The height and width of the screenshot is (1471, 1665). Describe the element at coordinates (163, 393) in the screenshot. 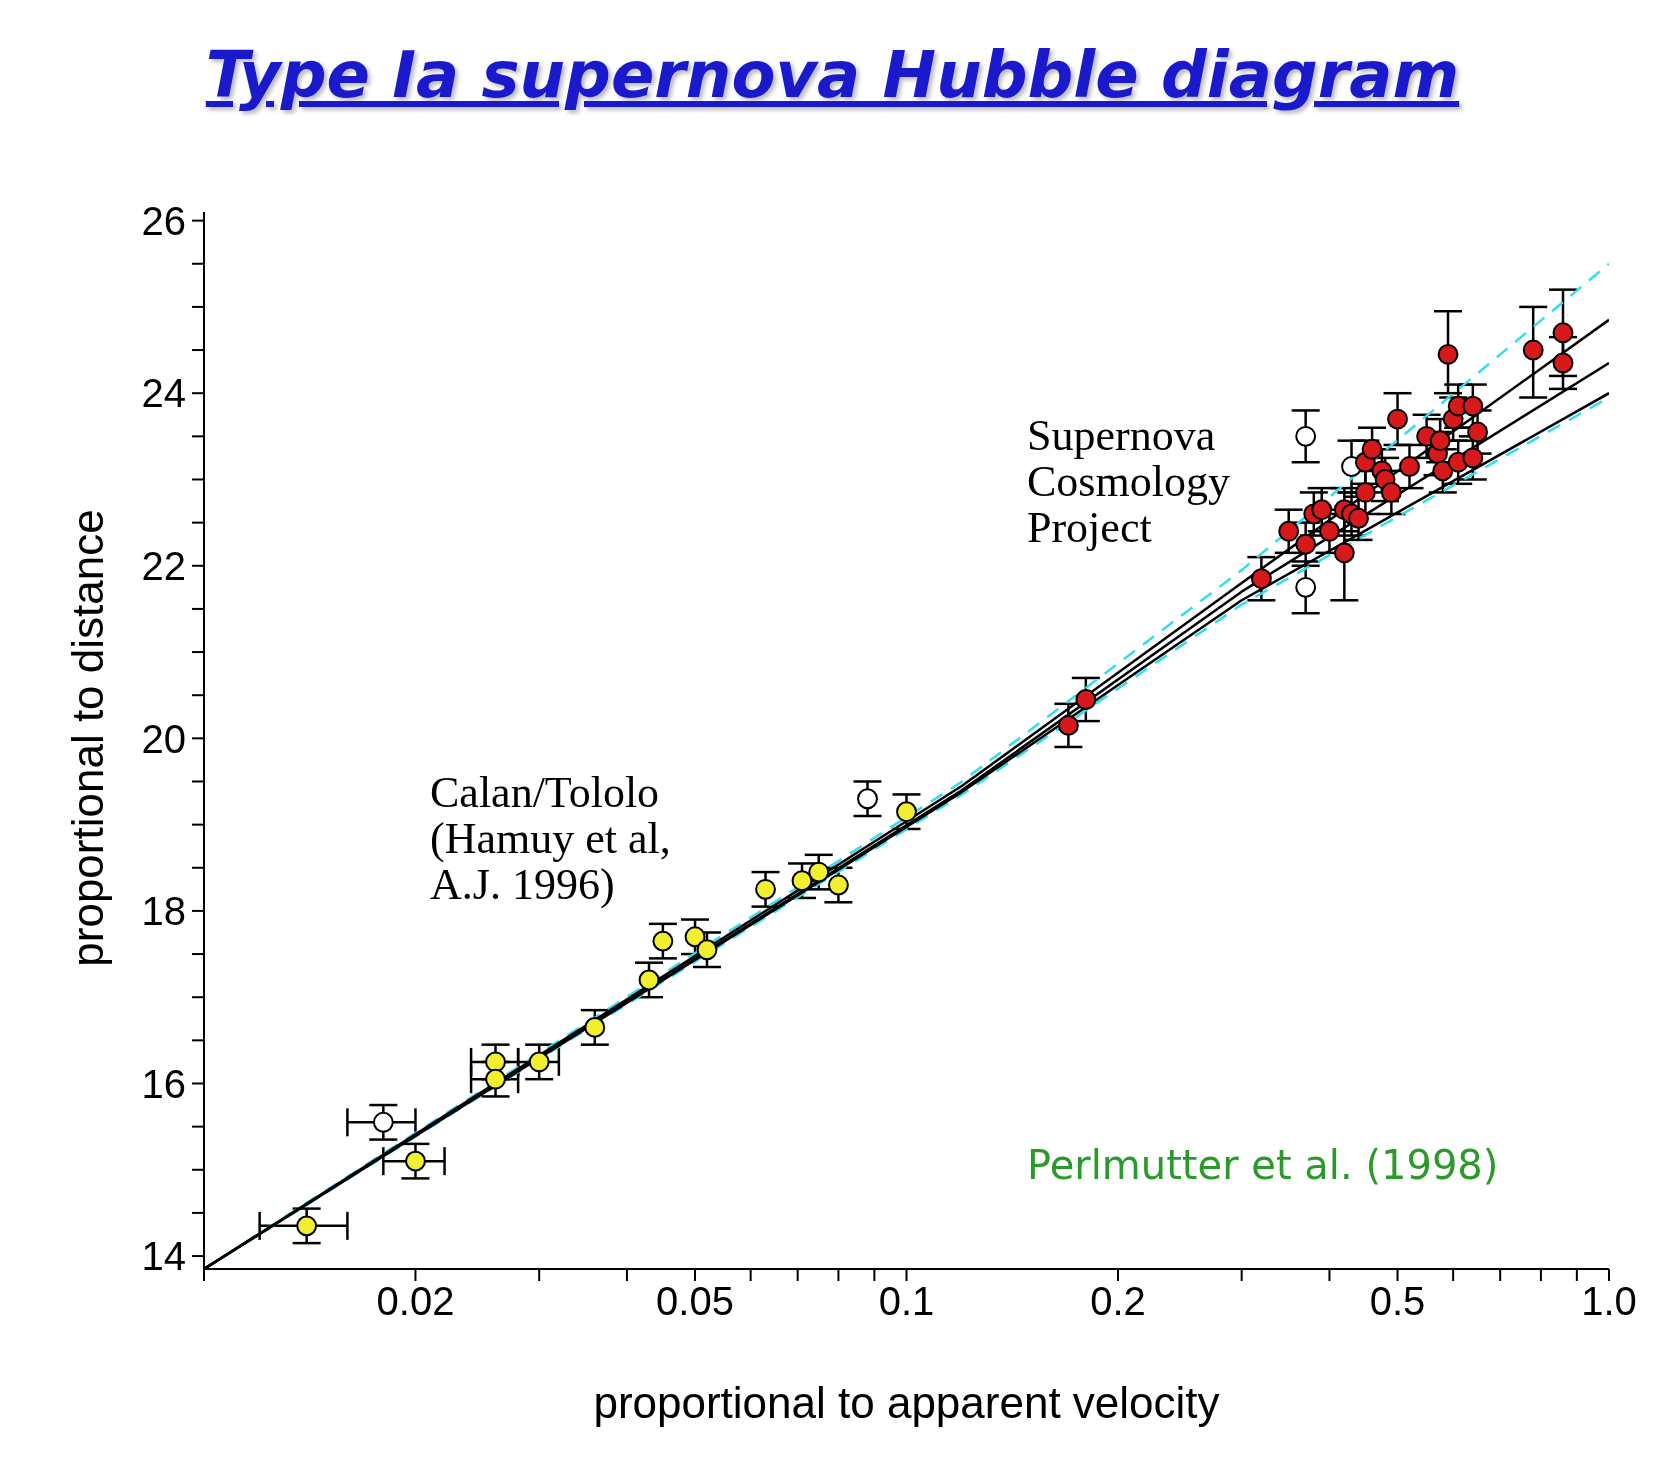

I see `y-tick-label: 24` at that location.